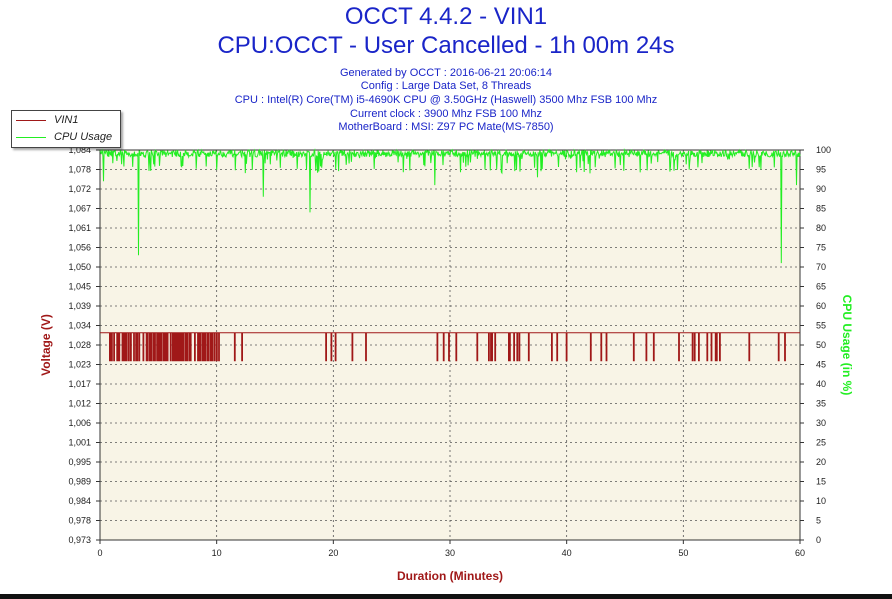  Describe the element at coordinates (79, 521) in the screenshot. I see `y-left-tick-label: 0,978` at that location.